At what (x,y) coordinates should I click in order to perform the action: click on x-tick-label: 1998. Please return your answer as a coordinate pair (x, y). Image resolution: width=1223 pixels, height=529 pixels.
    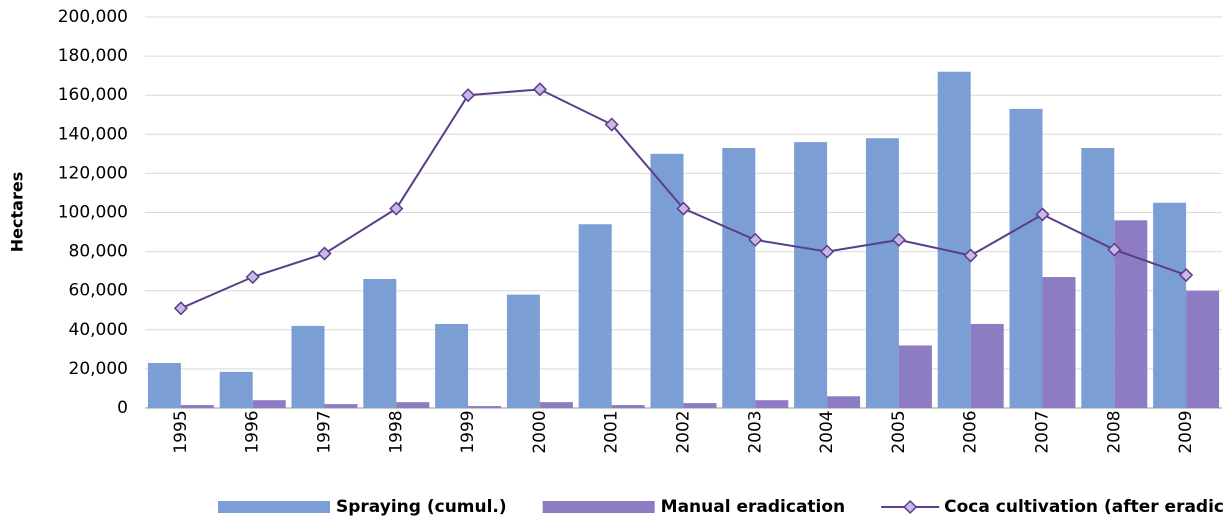
    Looking at the image, I should click on (396, 431).